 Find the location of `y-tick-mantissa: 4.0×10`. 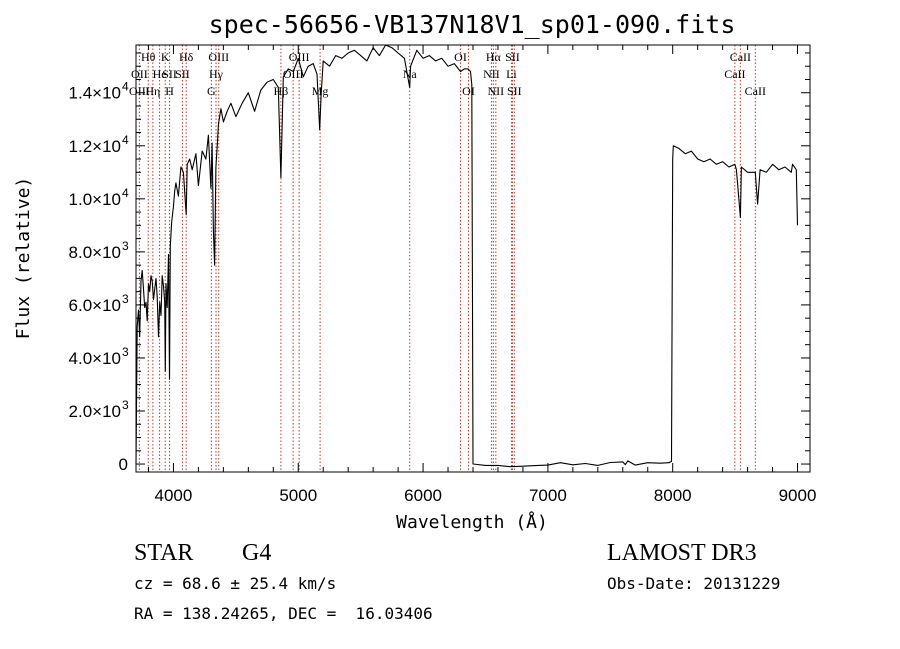

y-tick-mantissa: 4.0×10 is located at coordinates (95, 358).